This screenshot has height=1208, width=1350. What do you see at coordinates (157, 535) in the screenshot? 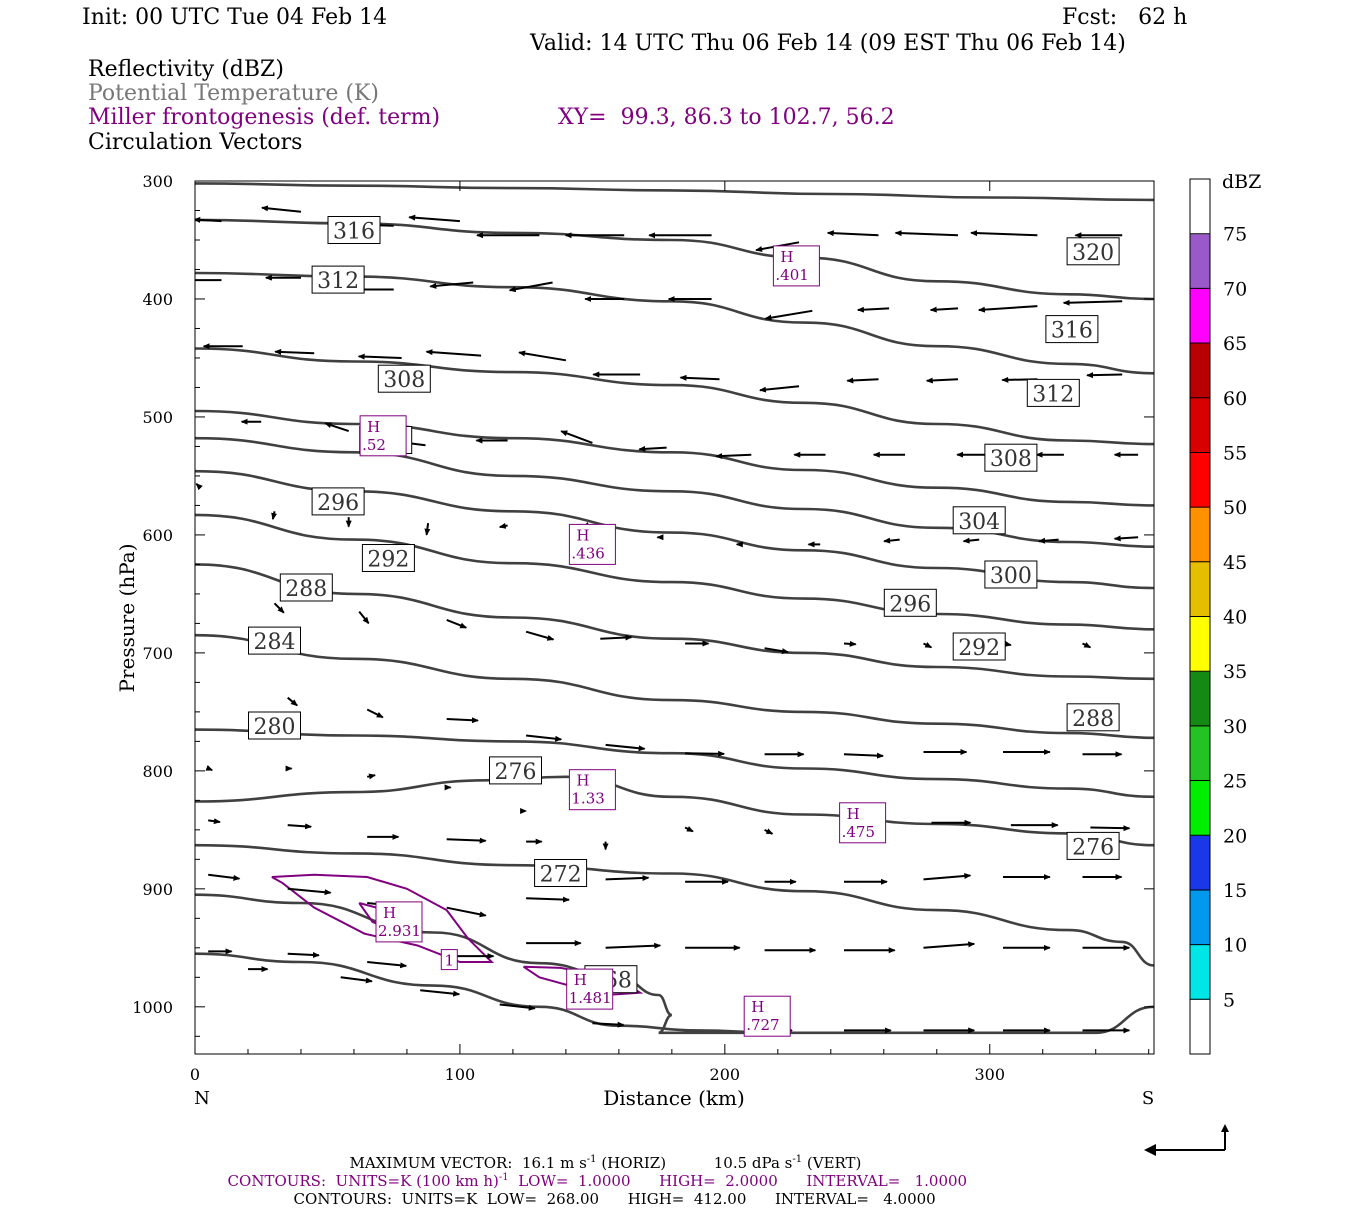
I see `y-tick-label: 600` at bounding box center [157, 535].